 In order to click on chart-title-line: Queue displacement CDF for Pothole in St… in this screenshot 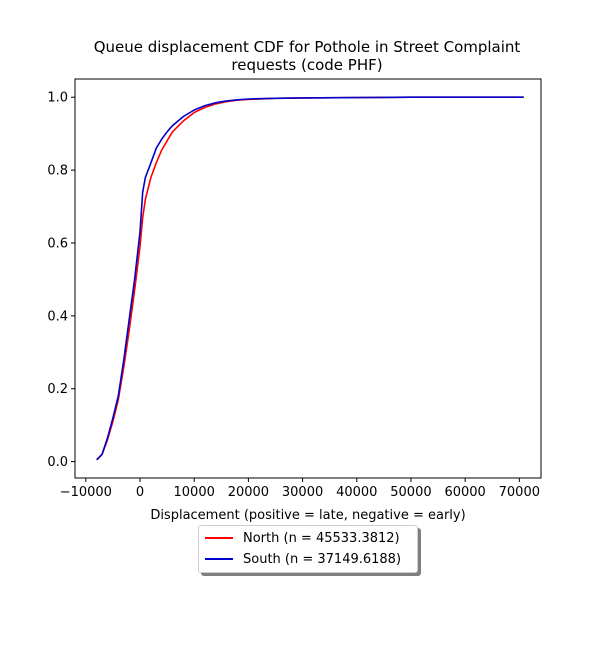, I will do `click(307, 47)`.